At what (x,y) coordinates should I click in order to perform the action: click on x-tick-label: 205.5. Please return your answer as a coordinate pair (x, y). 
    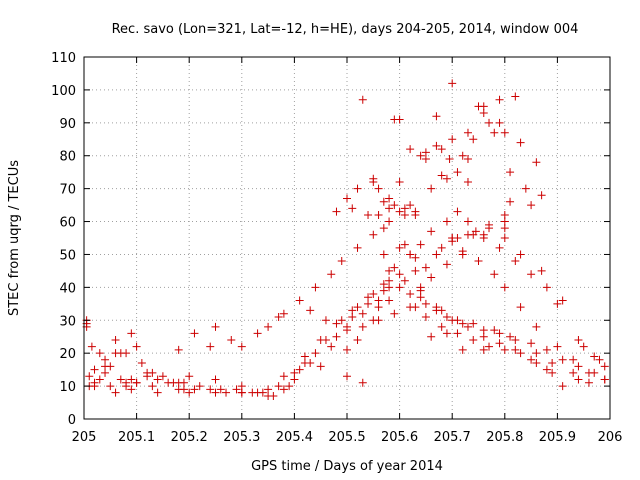
    Looking at the image, I should click on (346, 437).